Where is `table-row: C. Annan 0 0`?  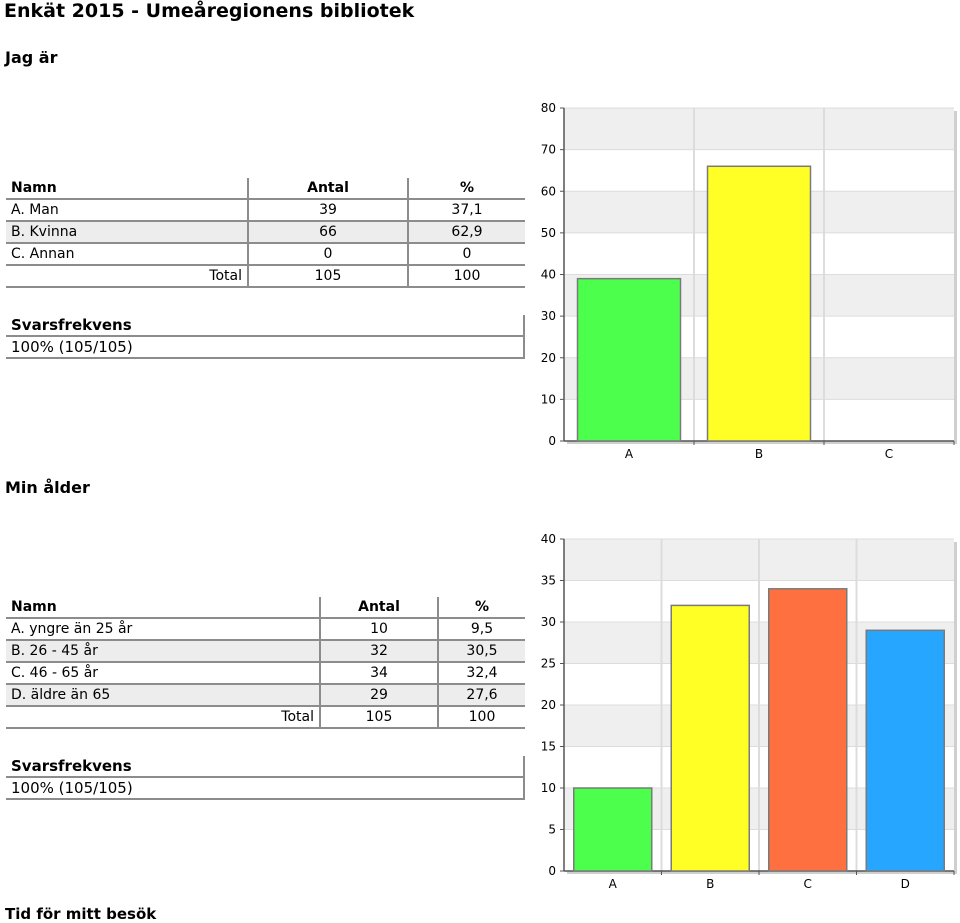 table-row: C. Annan 0 0 is located at coordinates (265, 254).